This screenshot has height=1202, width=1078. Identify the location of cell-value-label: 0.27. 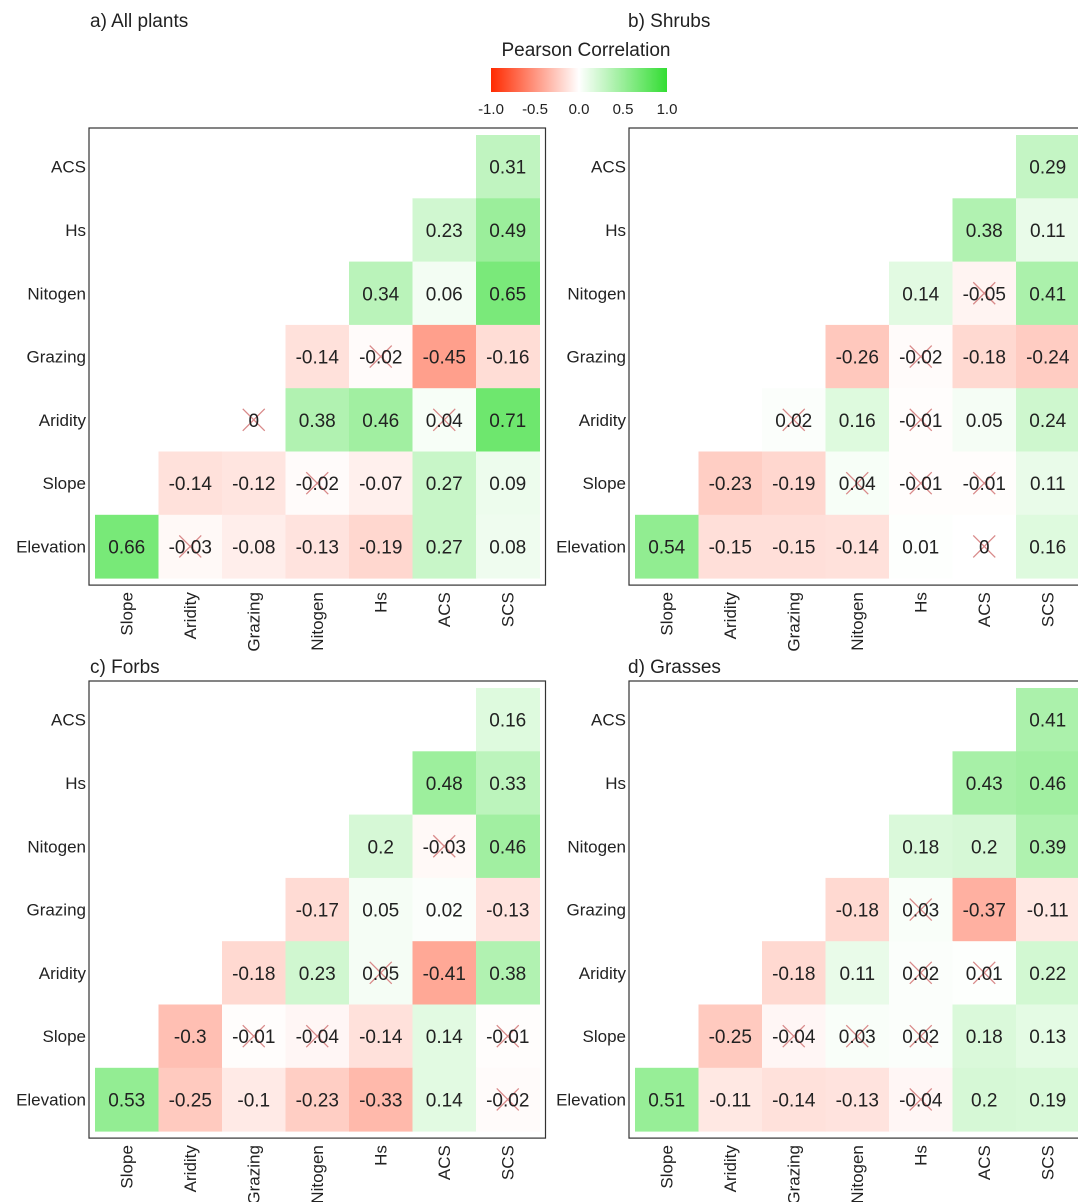
(444, 547).